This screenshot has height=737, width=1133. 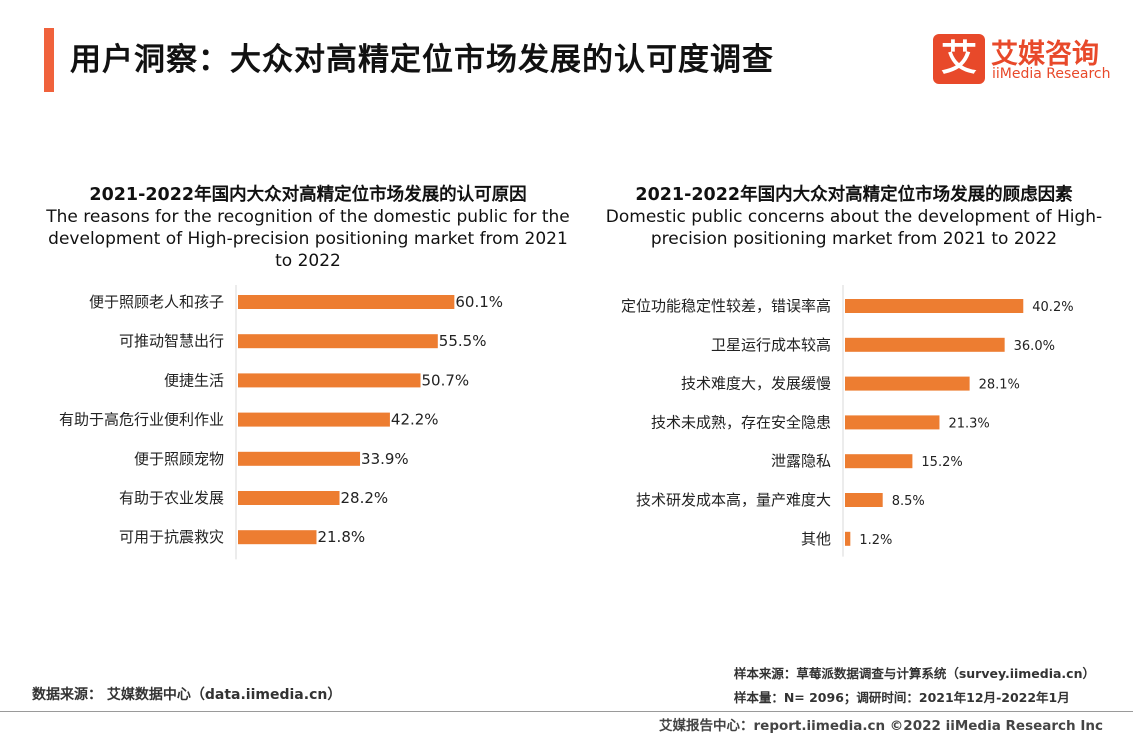 What do you see at coordinates (771, 345) in the screenshot?
I see `chart-2-category-label: 卫星运行成本较高` at bounding box center [771, 345].